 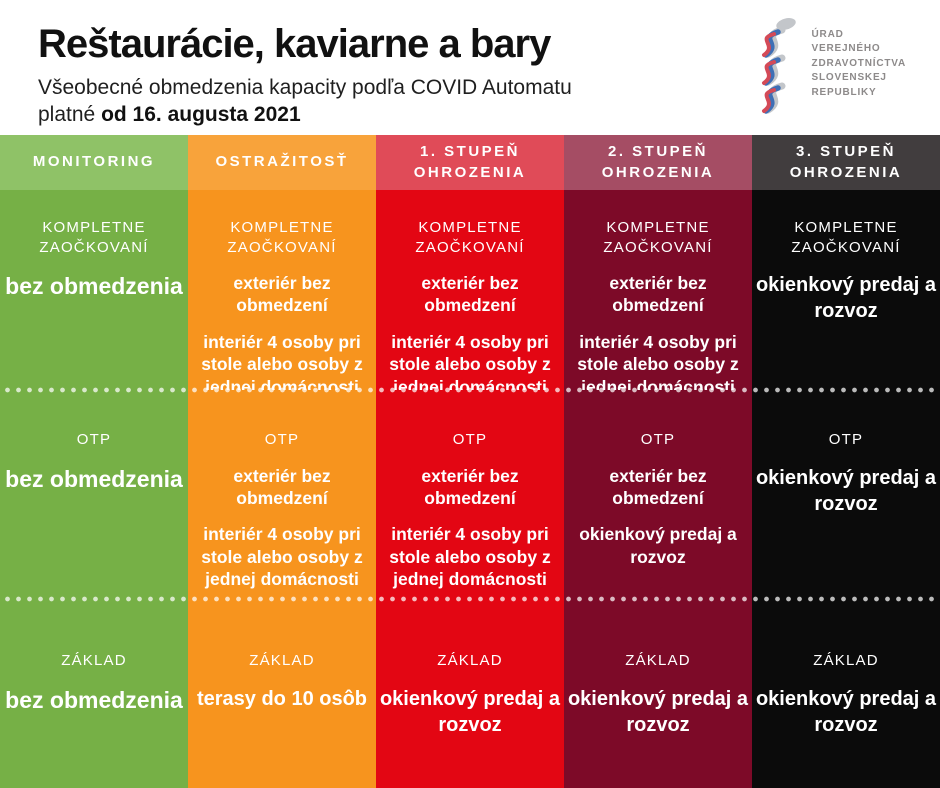 I want to click on column-header-label: MONITORING, so click(x=94, y=162).